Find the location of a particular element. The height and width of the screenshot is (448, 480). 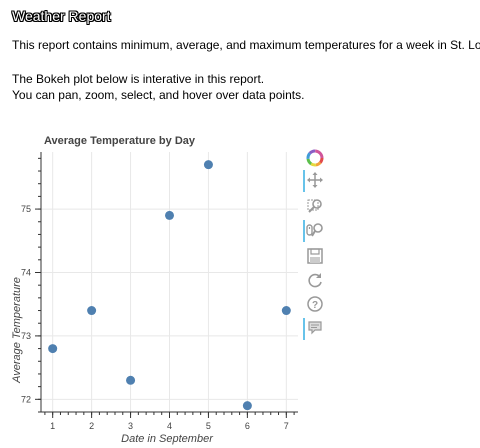

wheel-zoom-icon is located at coordinates (314, 230).